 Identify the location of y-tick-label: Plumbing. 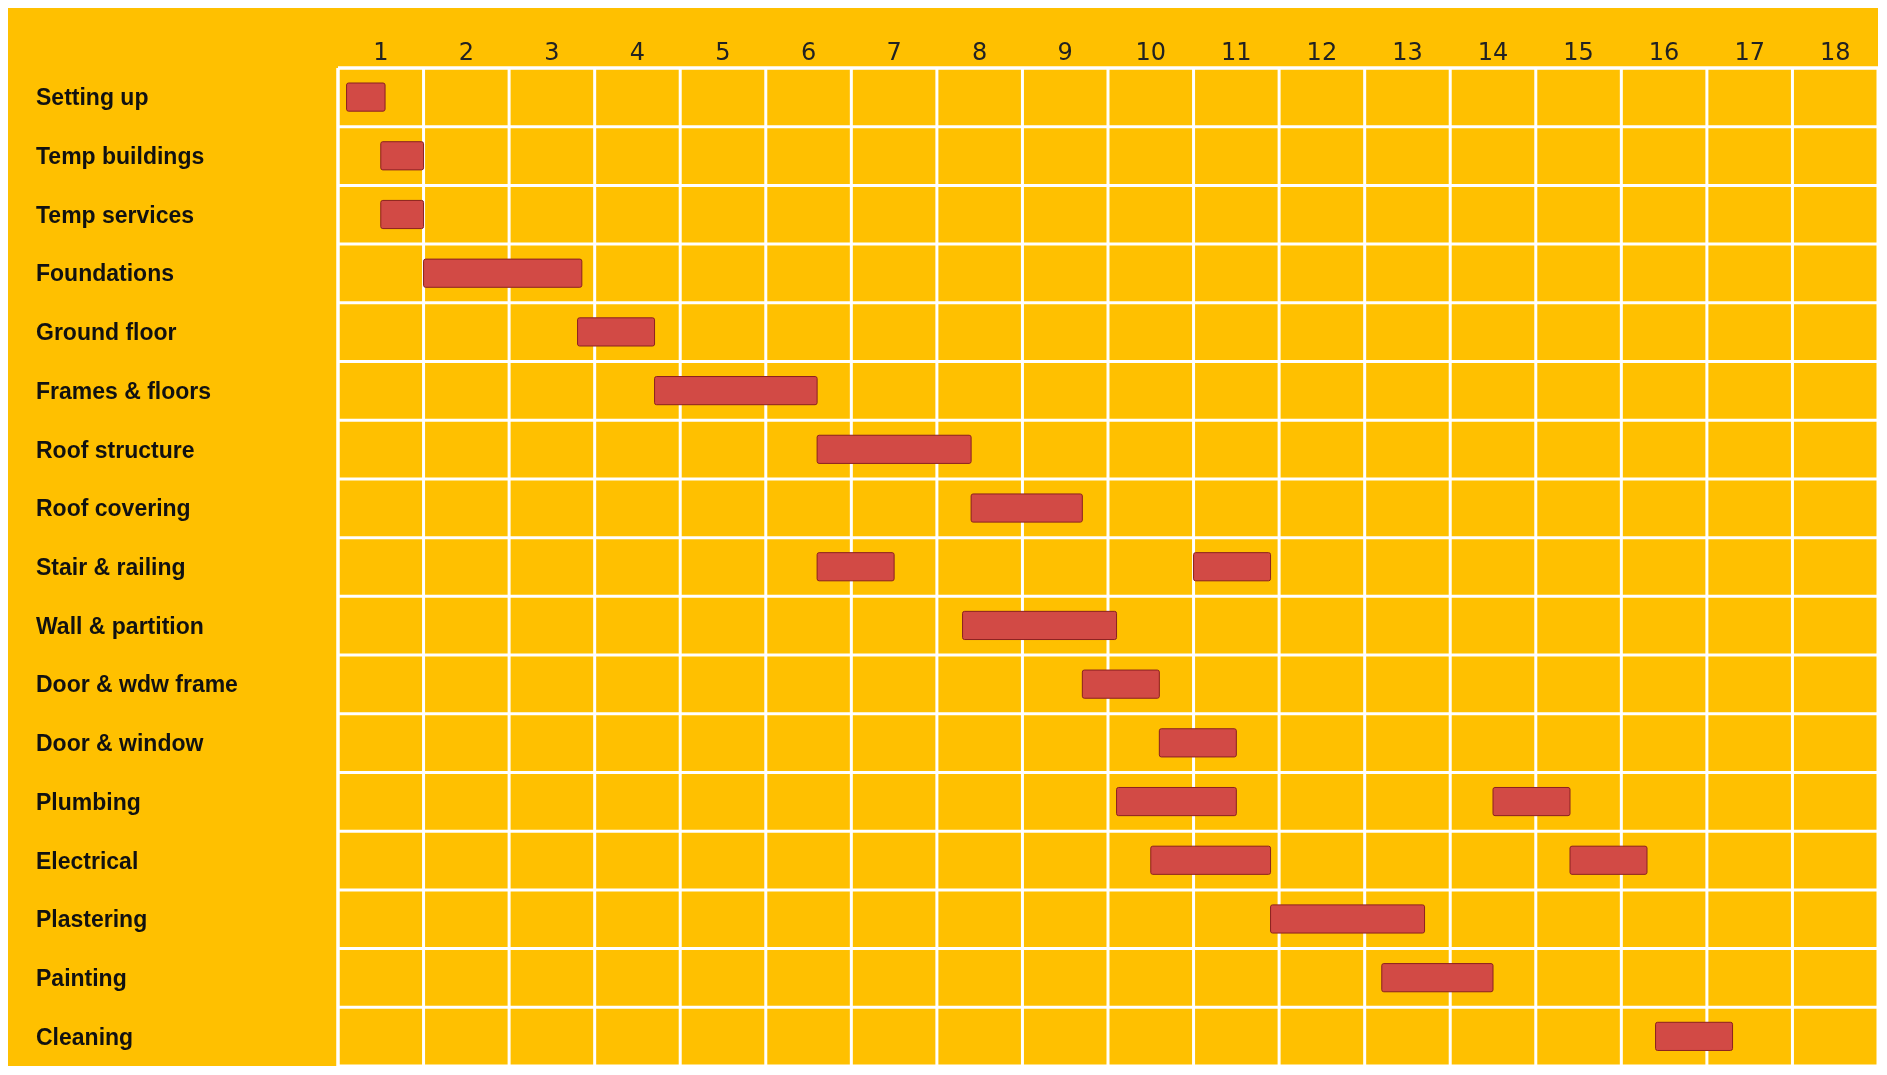
(88, 801).